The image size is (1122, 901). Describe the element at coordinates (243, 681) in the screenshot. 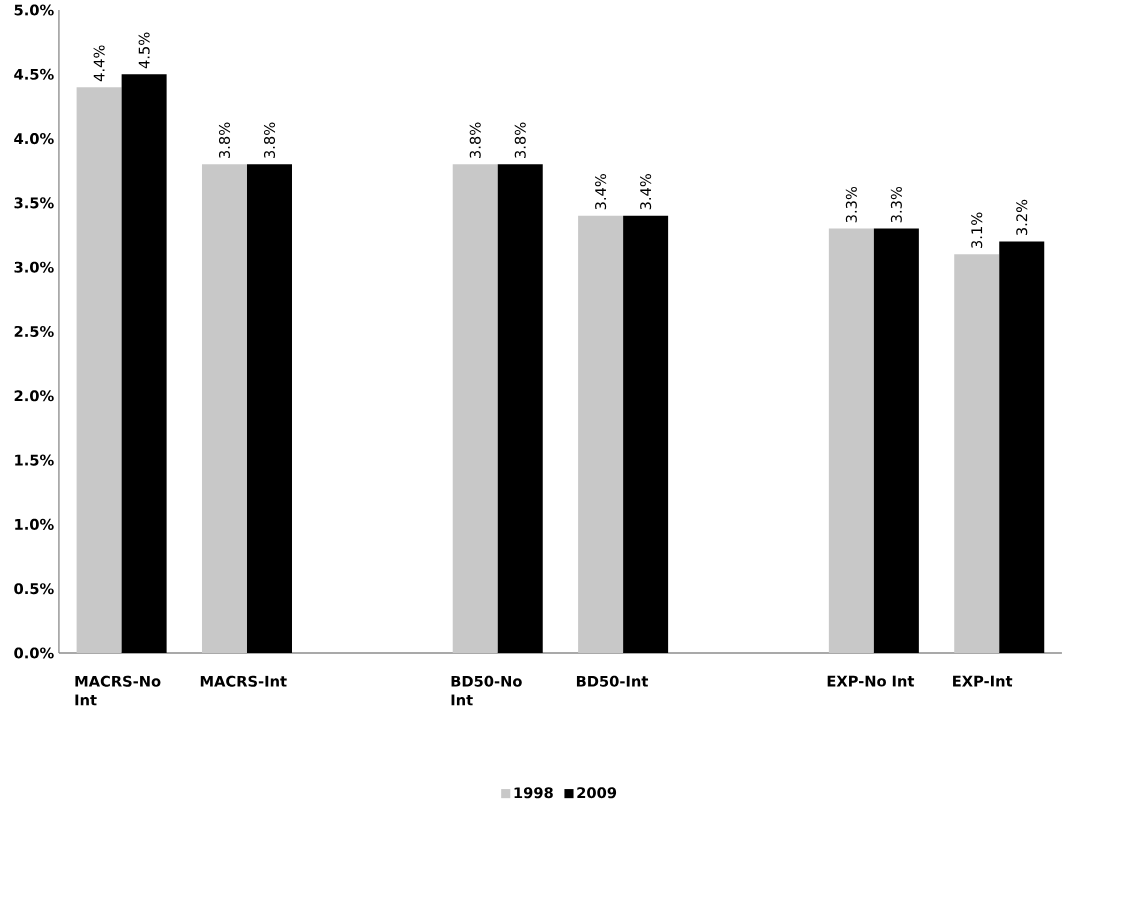

I see `x-tick-label: MACRS-Int` at that location.